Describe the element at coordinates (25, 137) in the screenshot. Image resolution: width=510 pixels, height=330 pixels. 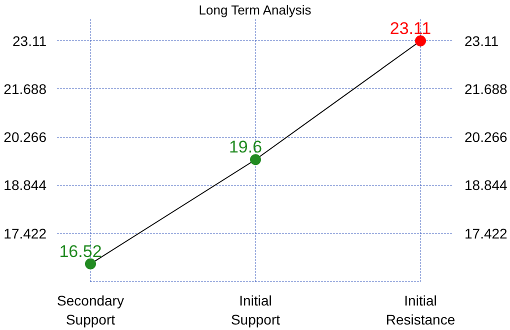
I see `y-tick-label: 20.266` at that location.